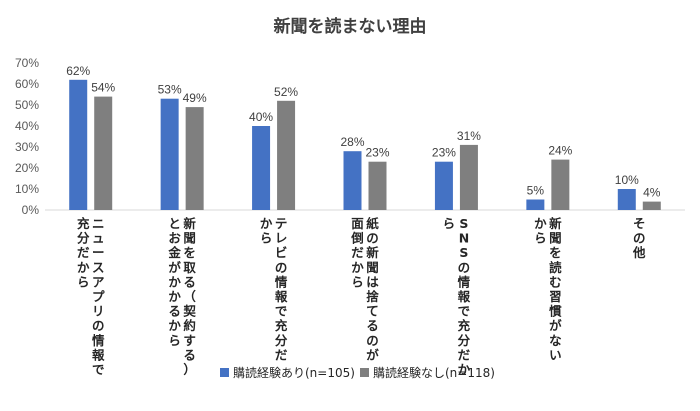 The width and height of the screenshot is (700, 411). I want to click on category-label: ら, so click(449, 223).